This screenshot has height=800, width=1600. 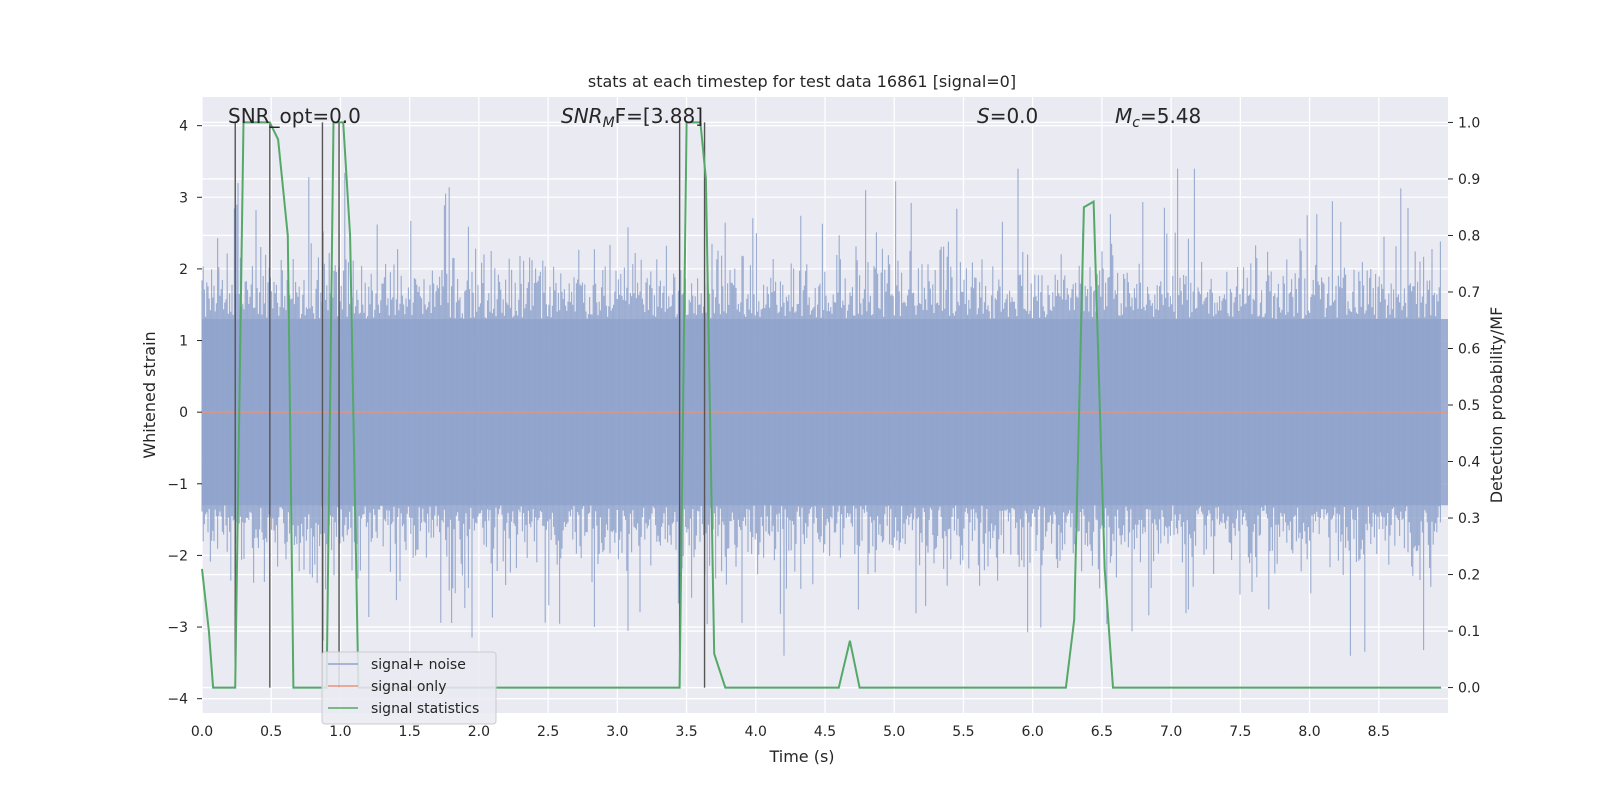 What do you see at coordinates (418, 665) in the screenshot?
I see `legend-label-noise: signal+ noise` at bounding box center [418, 665].